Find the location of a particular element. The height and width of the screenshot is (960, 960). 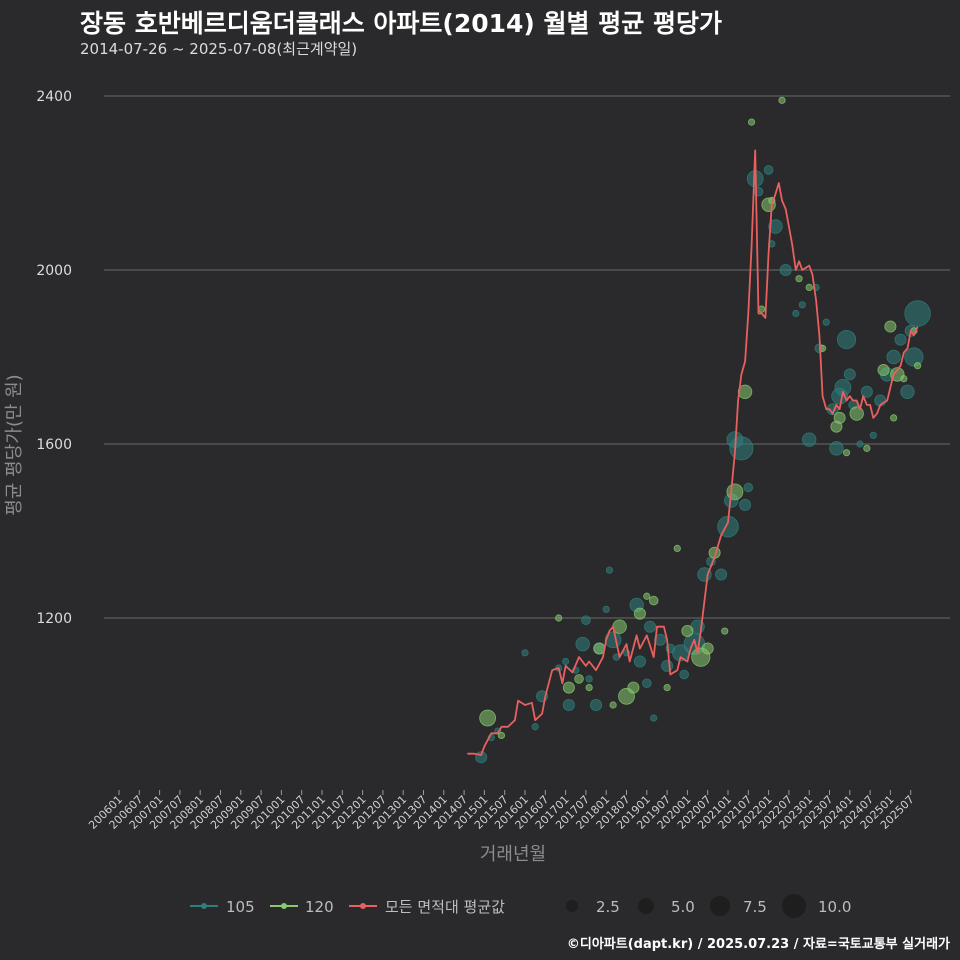

legend-size-10-0: 10.0 is located at coordinates (816, 906).